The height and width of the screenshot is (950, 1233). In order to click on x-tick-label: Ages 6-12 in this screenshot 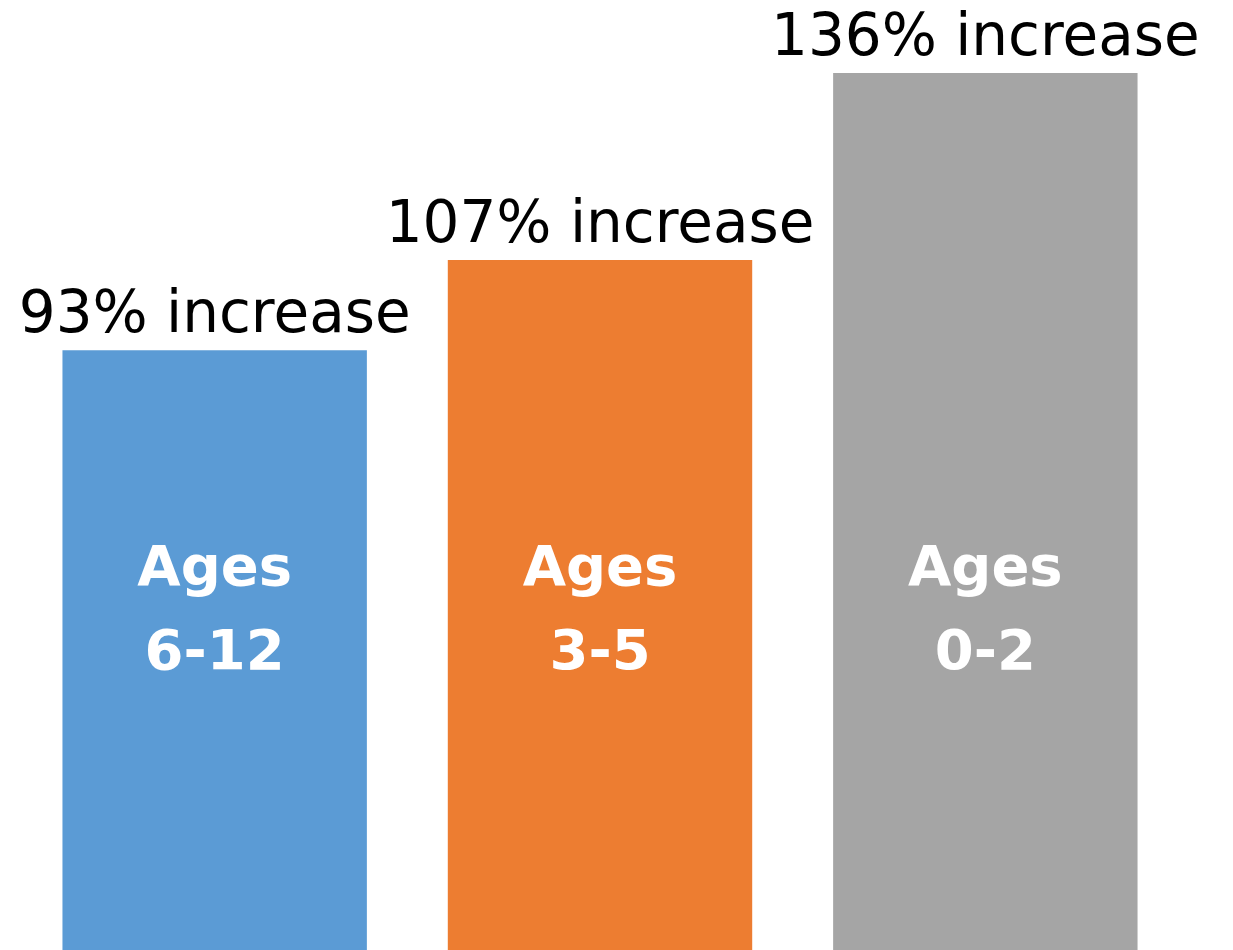, I will do `click(215, 607)`.